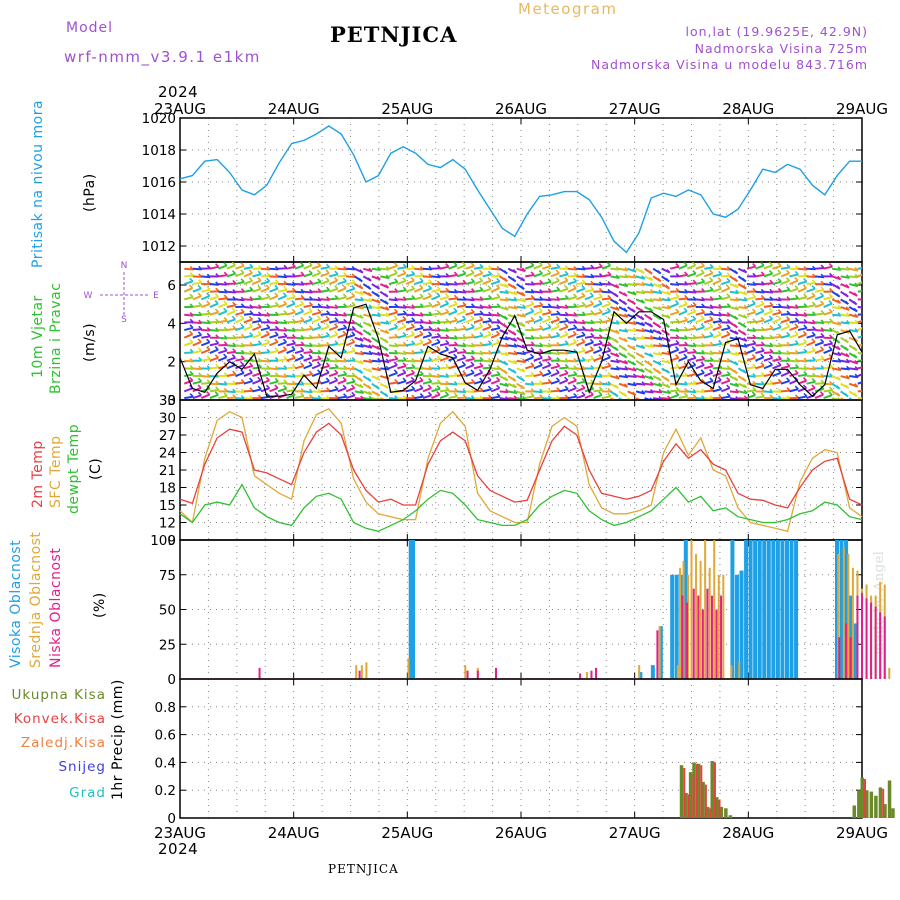 The width and height of the screenshot is (900, 900). Describe the element at coordinates (90, 28) in the screenshot. I see `model-label: Model` at that location.